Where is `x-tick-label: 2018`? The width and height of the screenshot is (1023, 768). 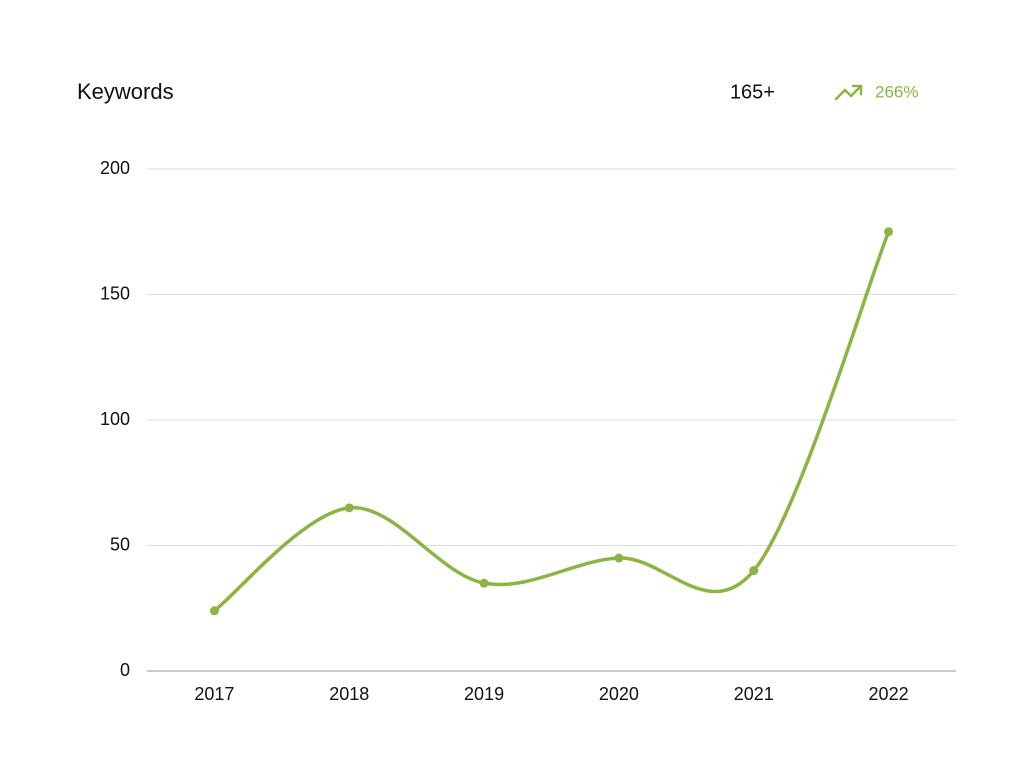 x-tick-label: 2018 is located at coordinates (349, 694).